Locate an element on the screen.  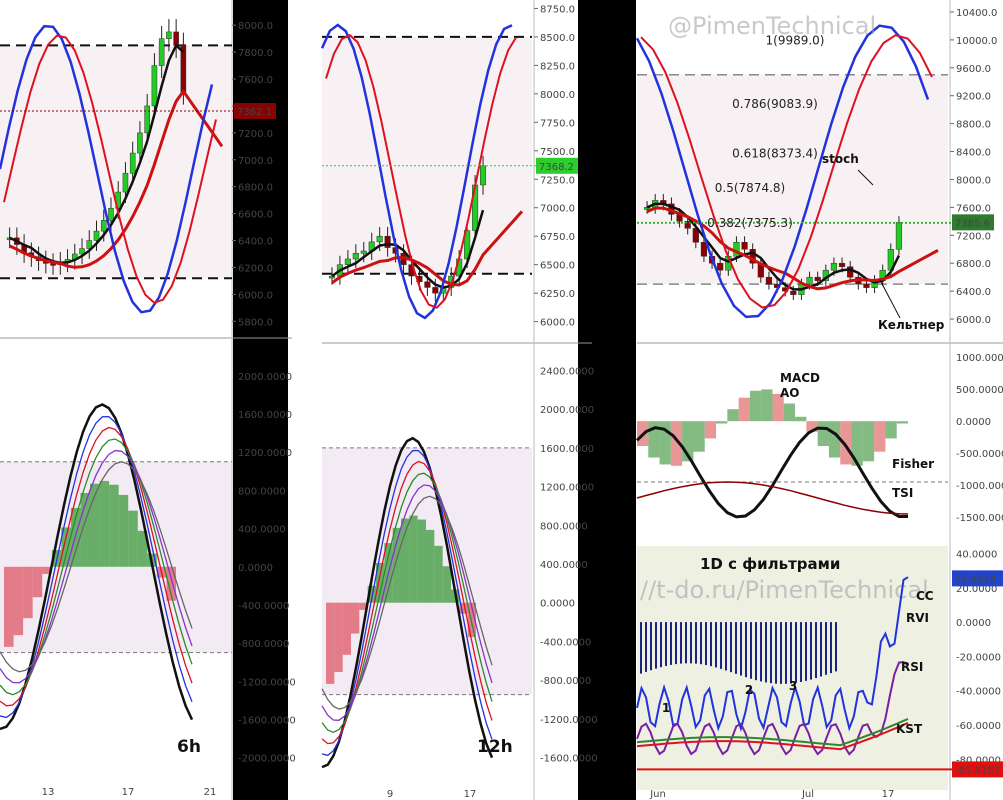
level-band is located at coordinates (427, 155).